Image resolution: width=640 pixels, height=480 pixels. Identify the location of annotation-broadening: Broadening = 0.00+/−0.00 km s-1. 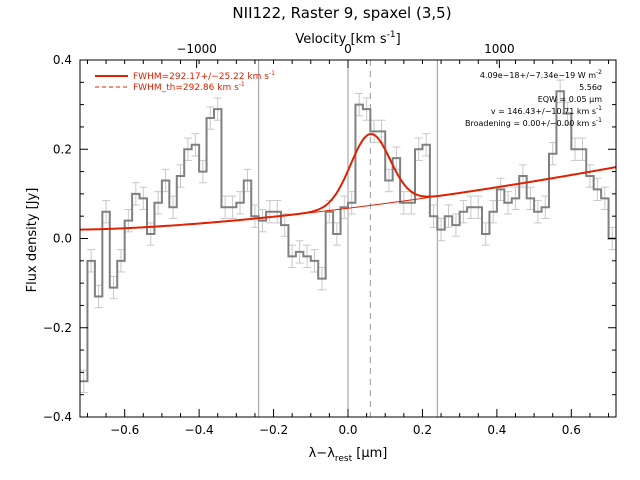
(533, 122).